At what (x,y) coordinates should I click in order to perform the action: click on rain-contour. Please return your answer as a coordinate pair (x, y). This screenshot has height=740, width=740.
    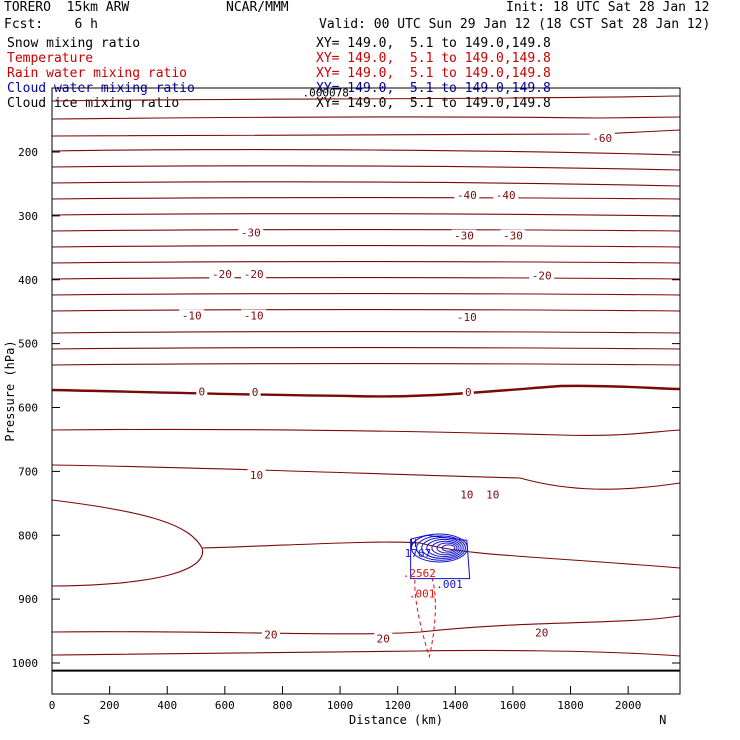
    Looking at the image, I should click on (425, 618).